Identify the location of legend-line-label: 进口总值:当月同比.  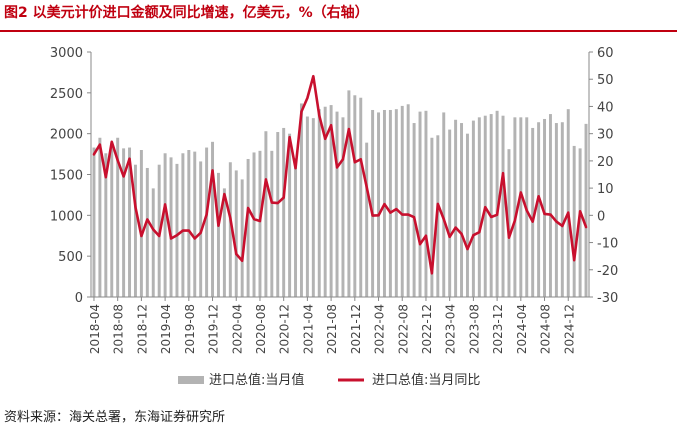
(426, 380).